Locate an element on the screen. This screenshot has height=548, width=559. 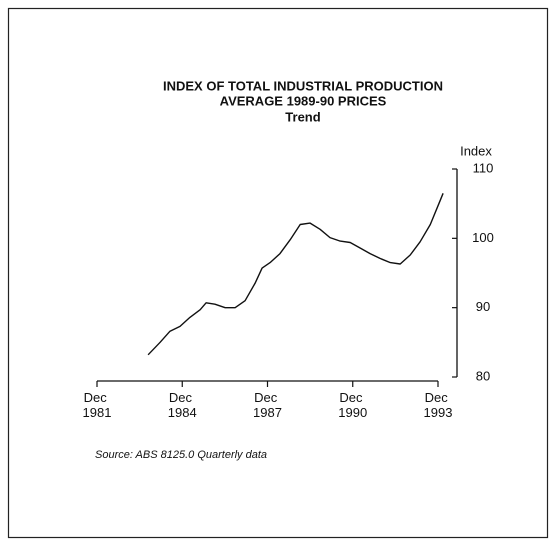
x-tick-label: Dec 1987 is located at coordinates (267, 405).